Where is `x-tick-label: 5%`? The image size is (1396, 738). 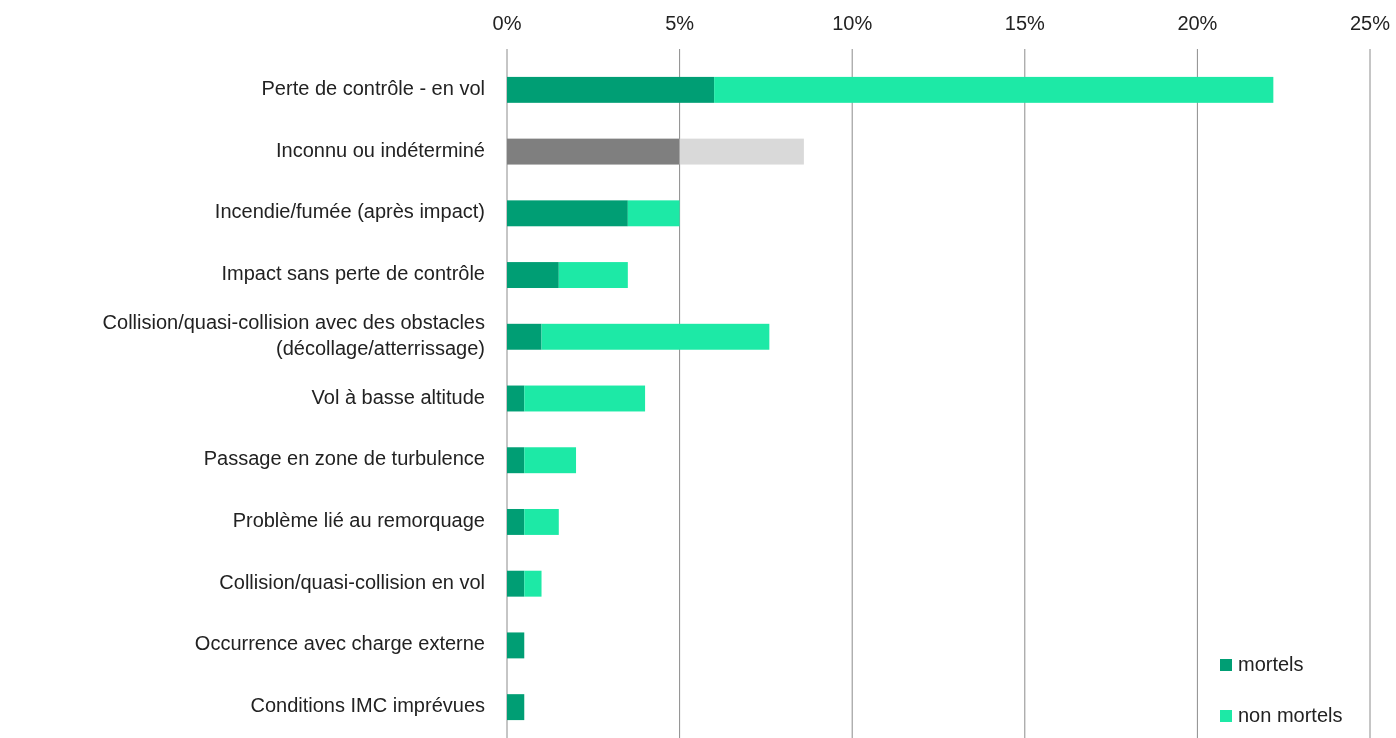 x-tick-label: 5% is located at coordinates (680, 23).